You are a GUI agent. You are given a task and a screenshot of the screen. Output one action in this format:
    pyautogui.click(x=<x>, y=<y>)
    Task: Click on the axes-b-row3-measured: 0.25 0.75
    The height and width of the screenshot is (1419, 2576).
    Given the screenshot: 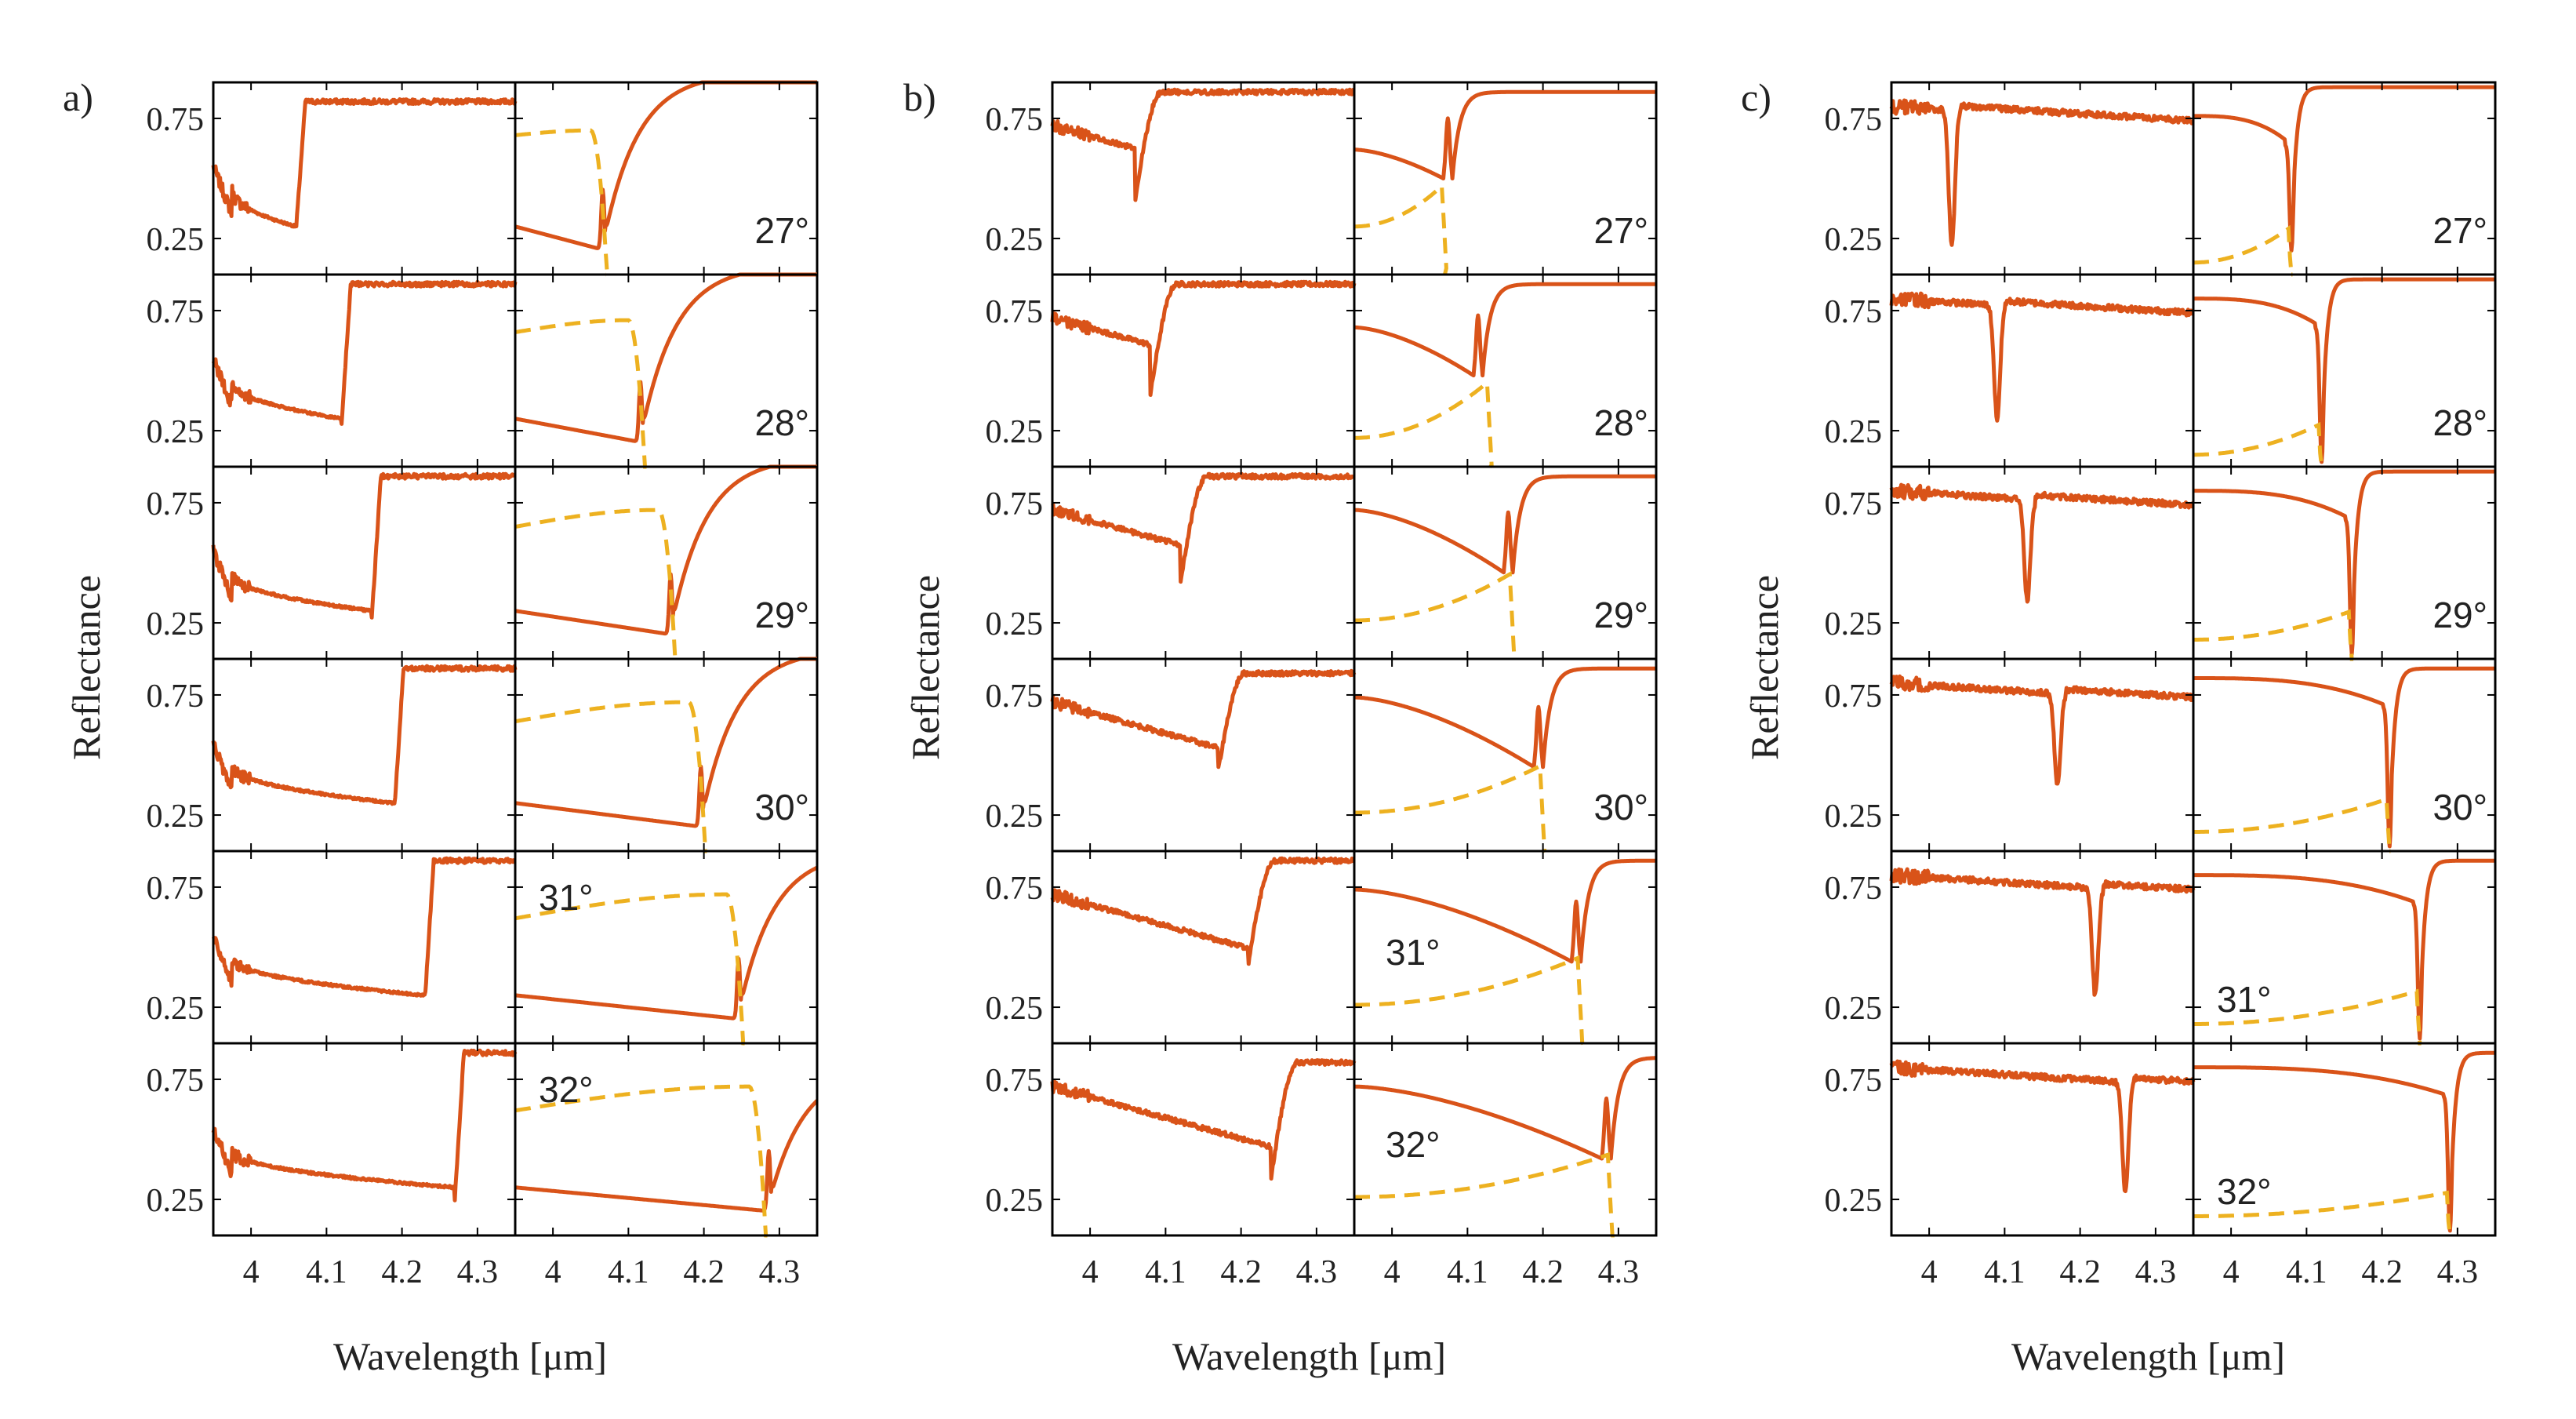 What is the action you would take?
    pyautogui.click(x=1171, y=562)
    